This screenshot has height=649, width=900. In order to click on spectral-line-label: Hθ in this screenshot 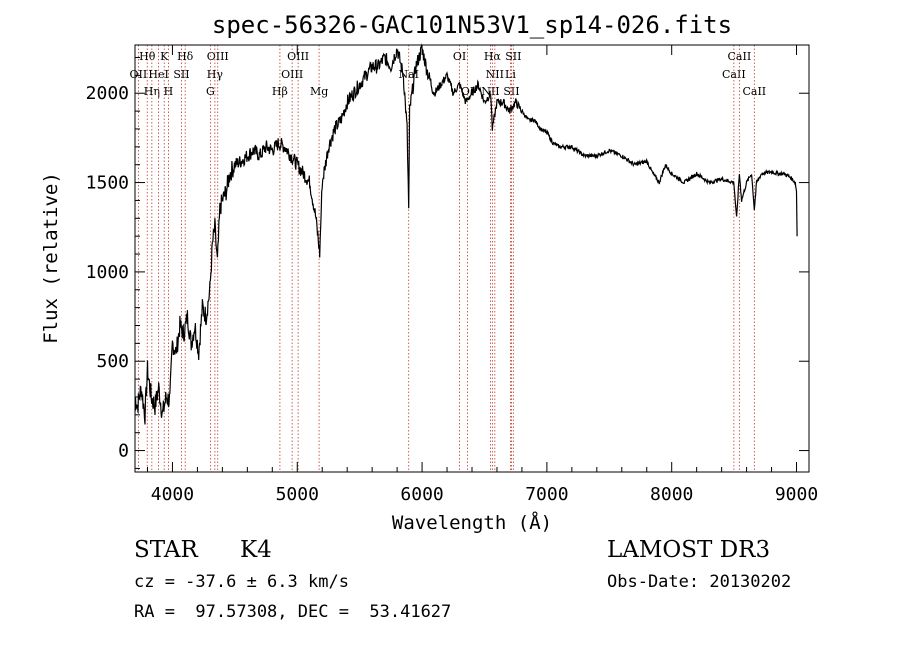, I will do `click(147, 56)`.